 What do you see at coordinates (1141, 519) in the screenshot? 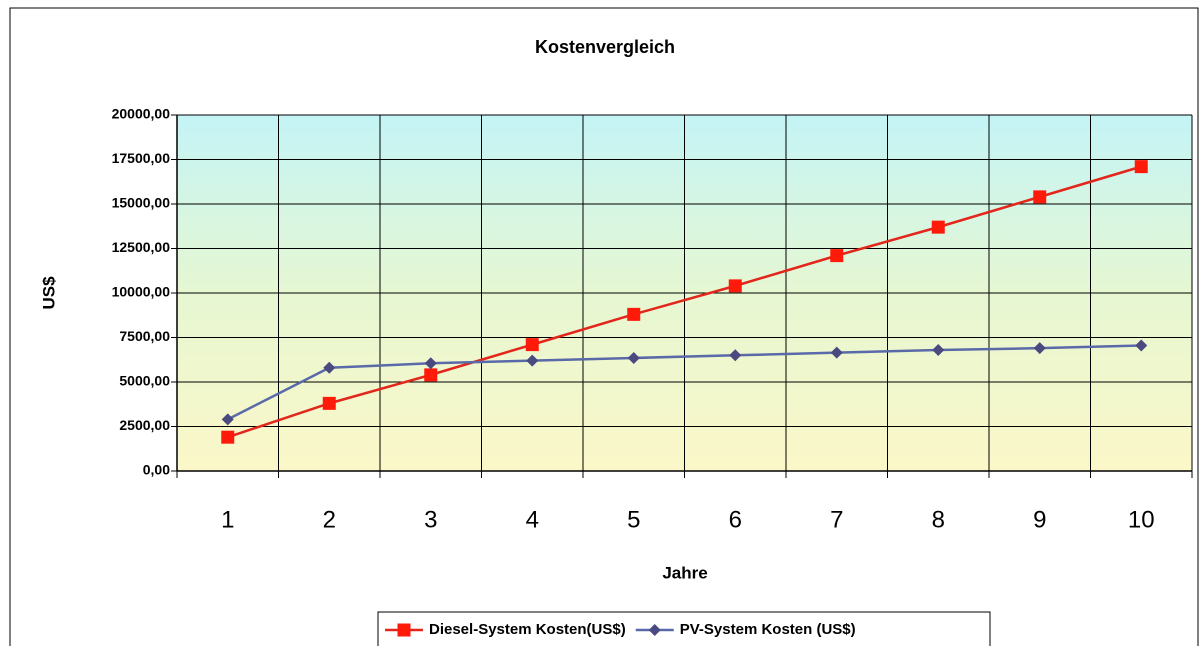
I see `x-tick-label: 10` at bounding box center [1141, 519].